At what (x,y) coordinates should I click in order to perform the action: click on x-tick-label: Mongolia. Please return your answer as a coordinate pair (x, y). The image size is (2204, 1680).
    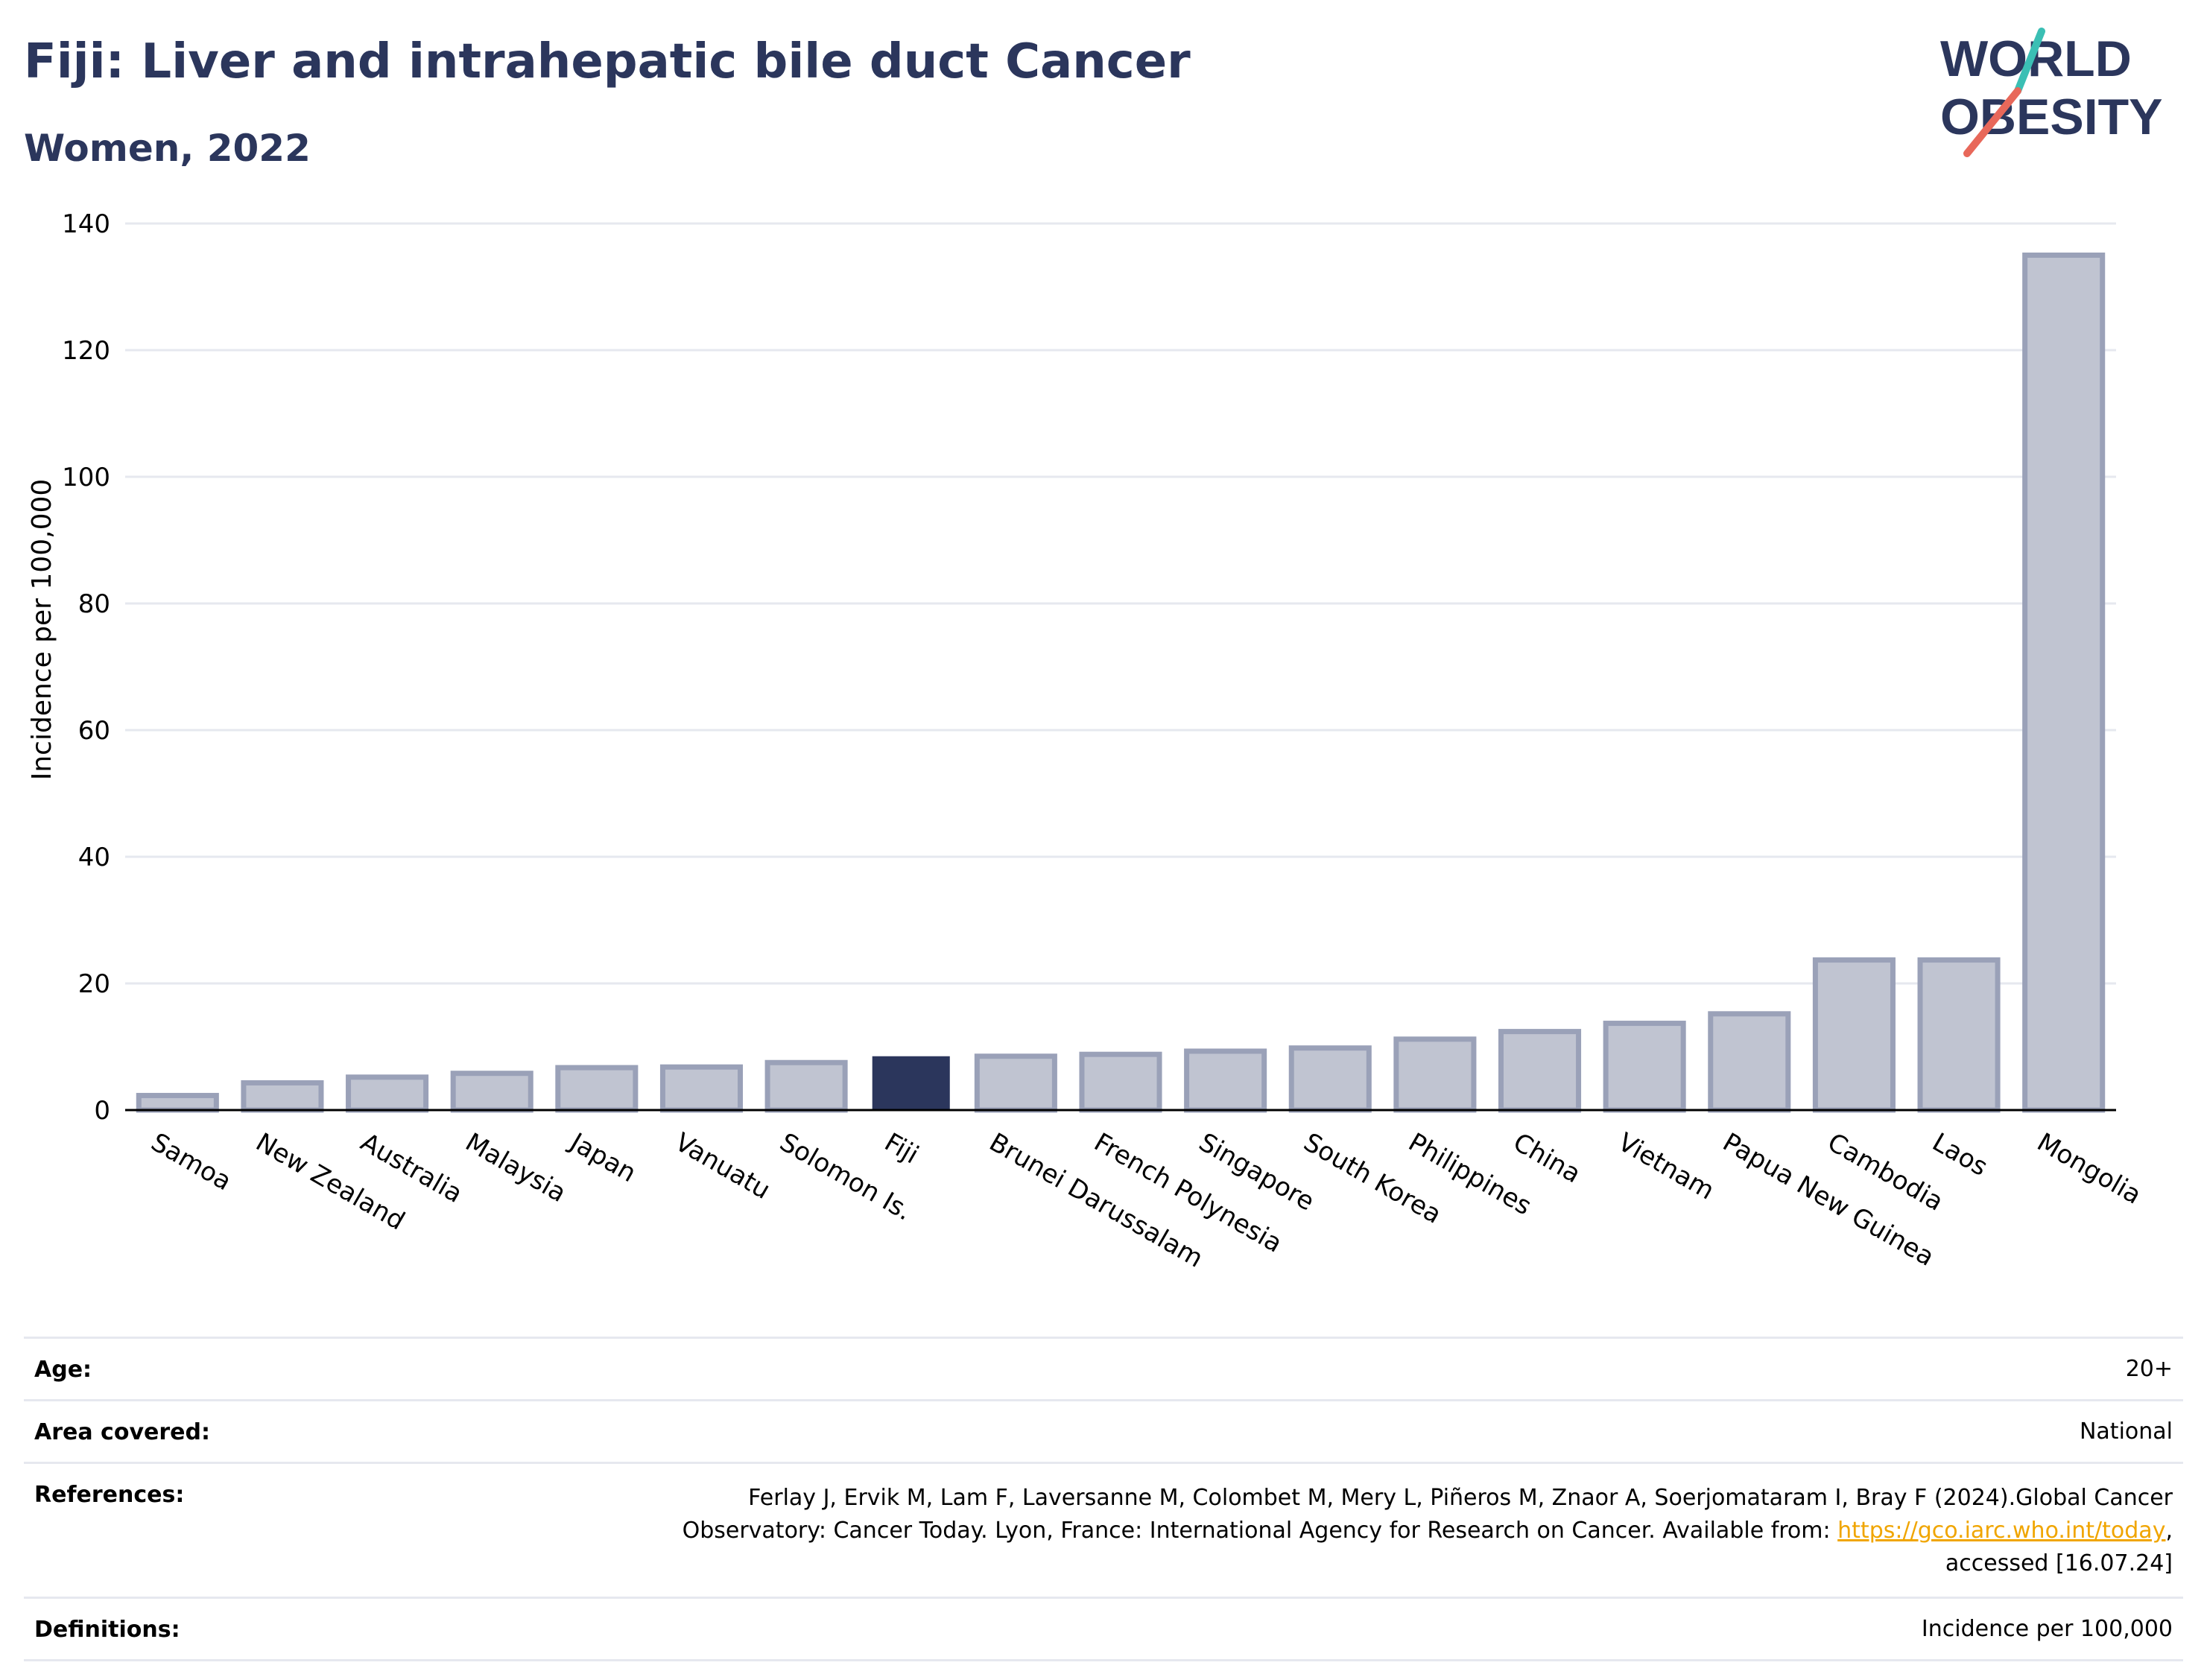
    Looking at the image, I should click on (2089, 1169).